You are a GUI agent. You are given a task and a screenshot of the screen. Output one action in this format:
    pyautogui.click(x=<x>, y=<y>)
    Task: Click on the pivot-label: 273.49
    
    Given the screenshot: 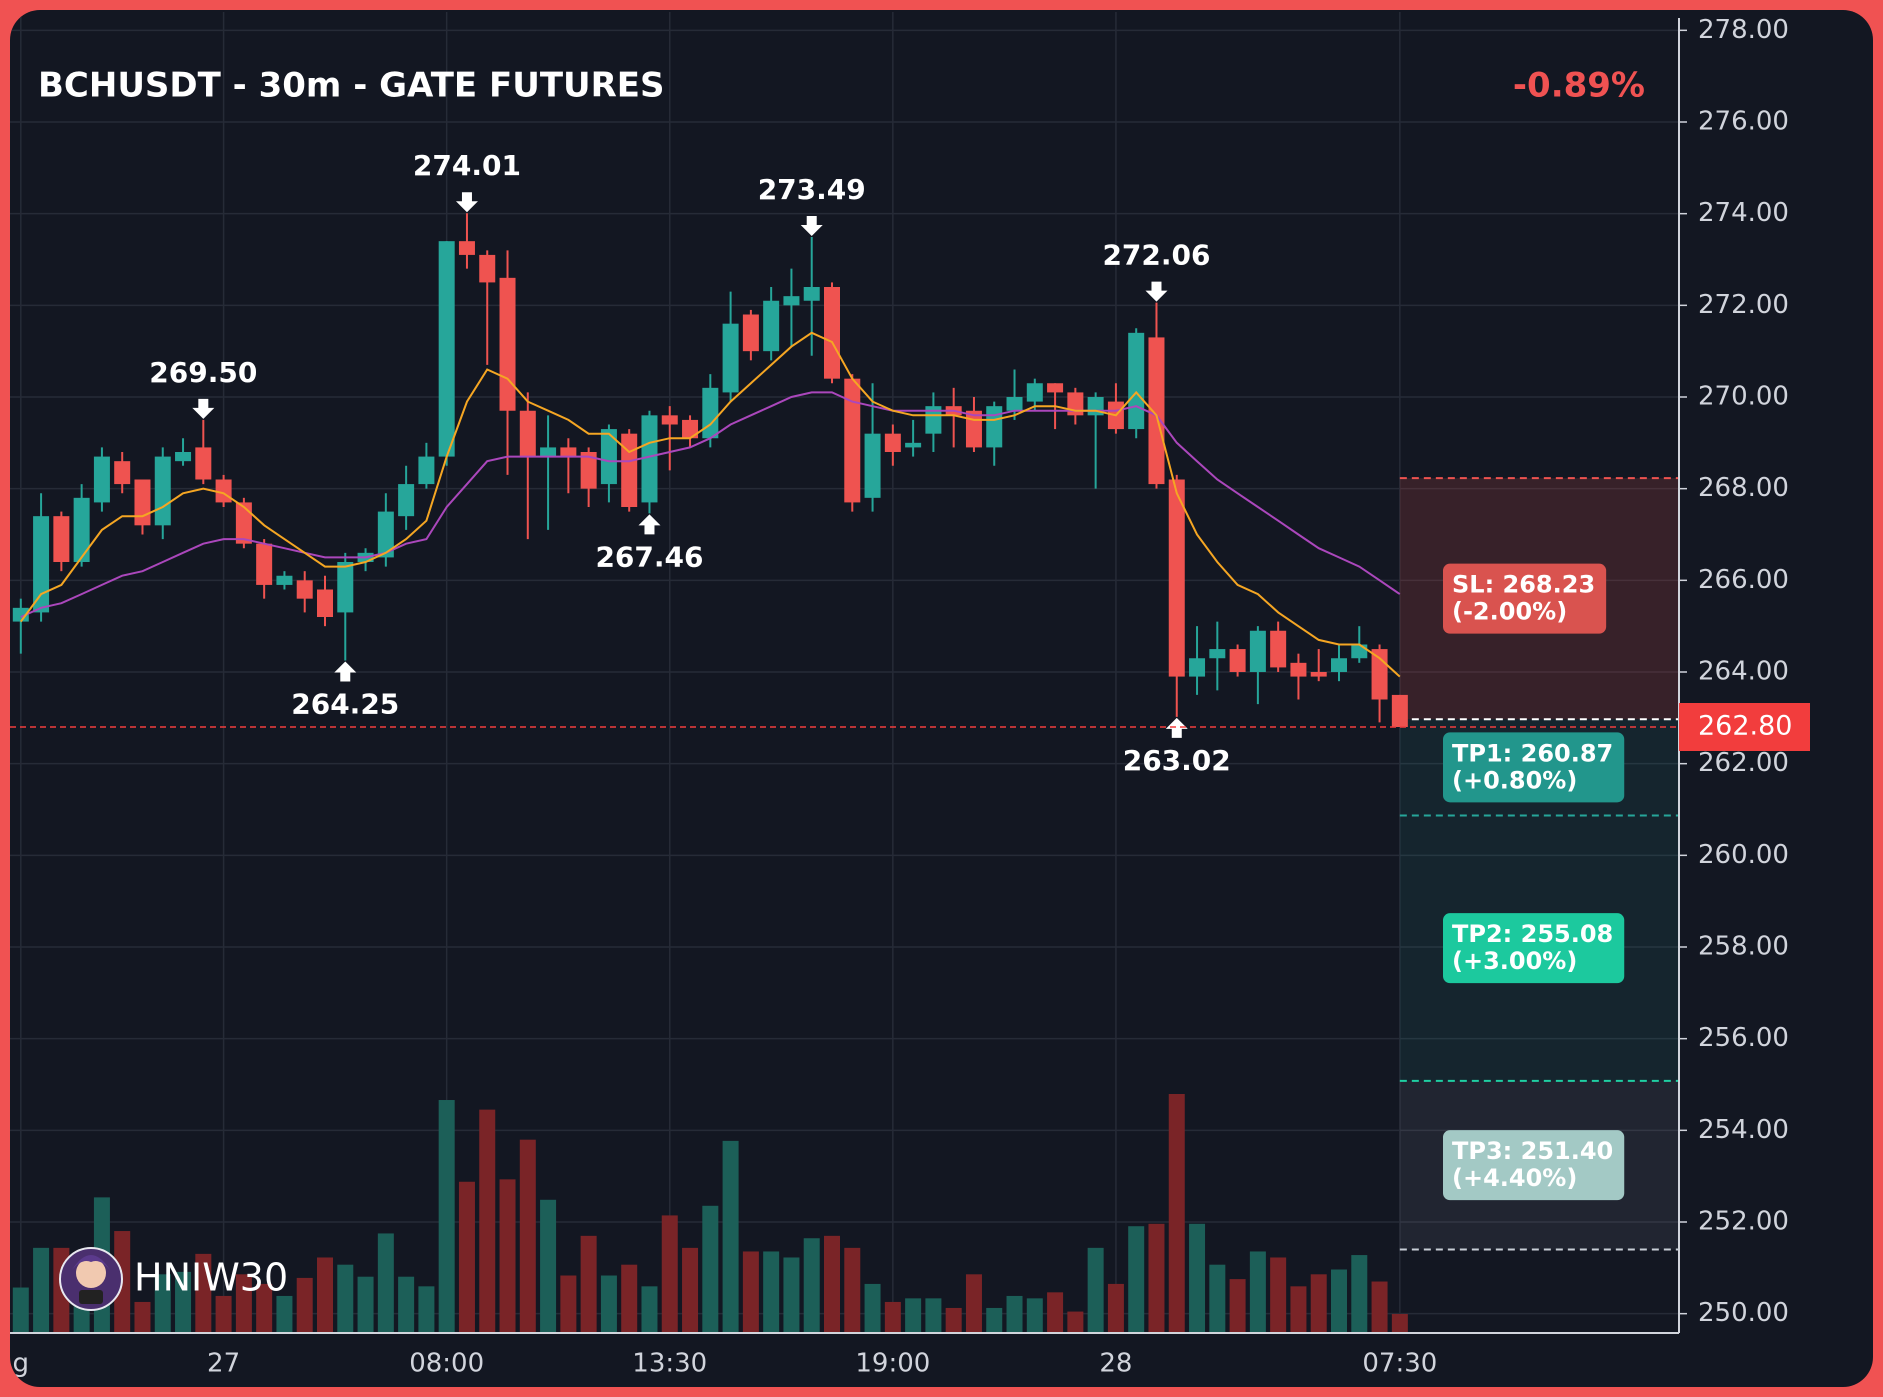 What is the action you would take?
    pyautogui.click(x=812, y=189)
    